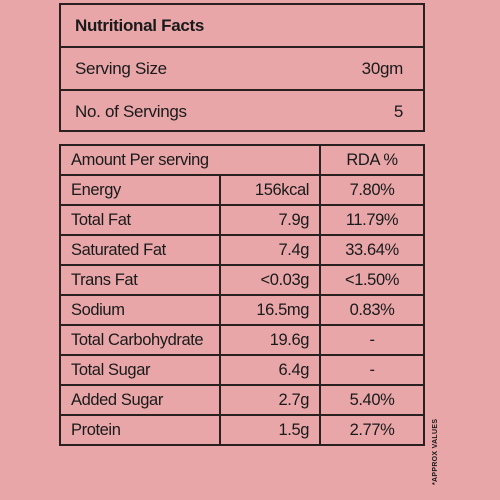  Describe the element at coordinates (270, 310) in the screenshot. I see `nutrient-amount: 16.5mg` at that location.